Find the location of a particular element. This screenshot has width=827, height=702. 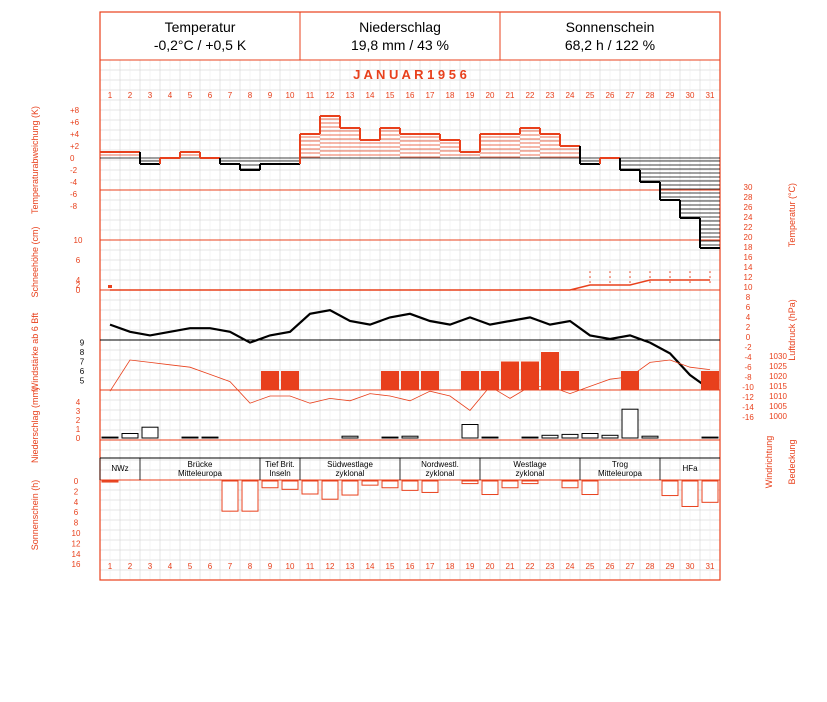

axis-label-anomaly: Temperaturabweichung (K) is located at coordinates (35, 160).